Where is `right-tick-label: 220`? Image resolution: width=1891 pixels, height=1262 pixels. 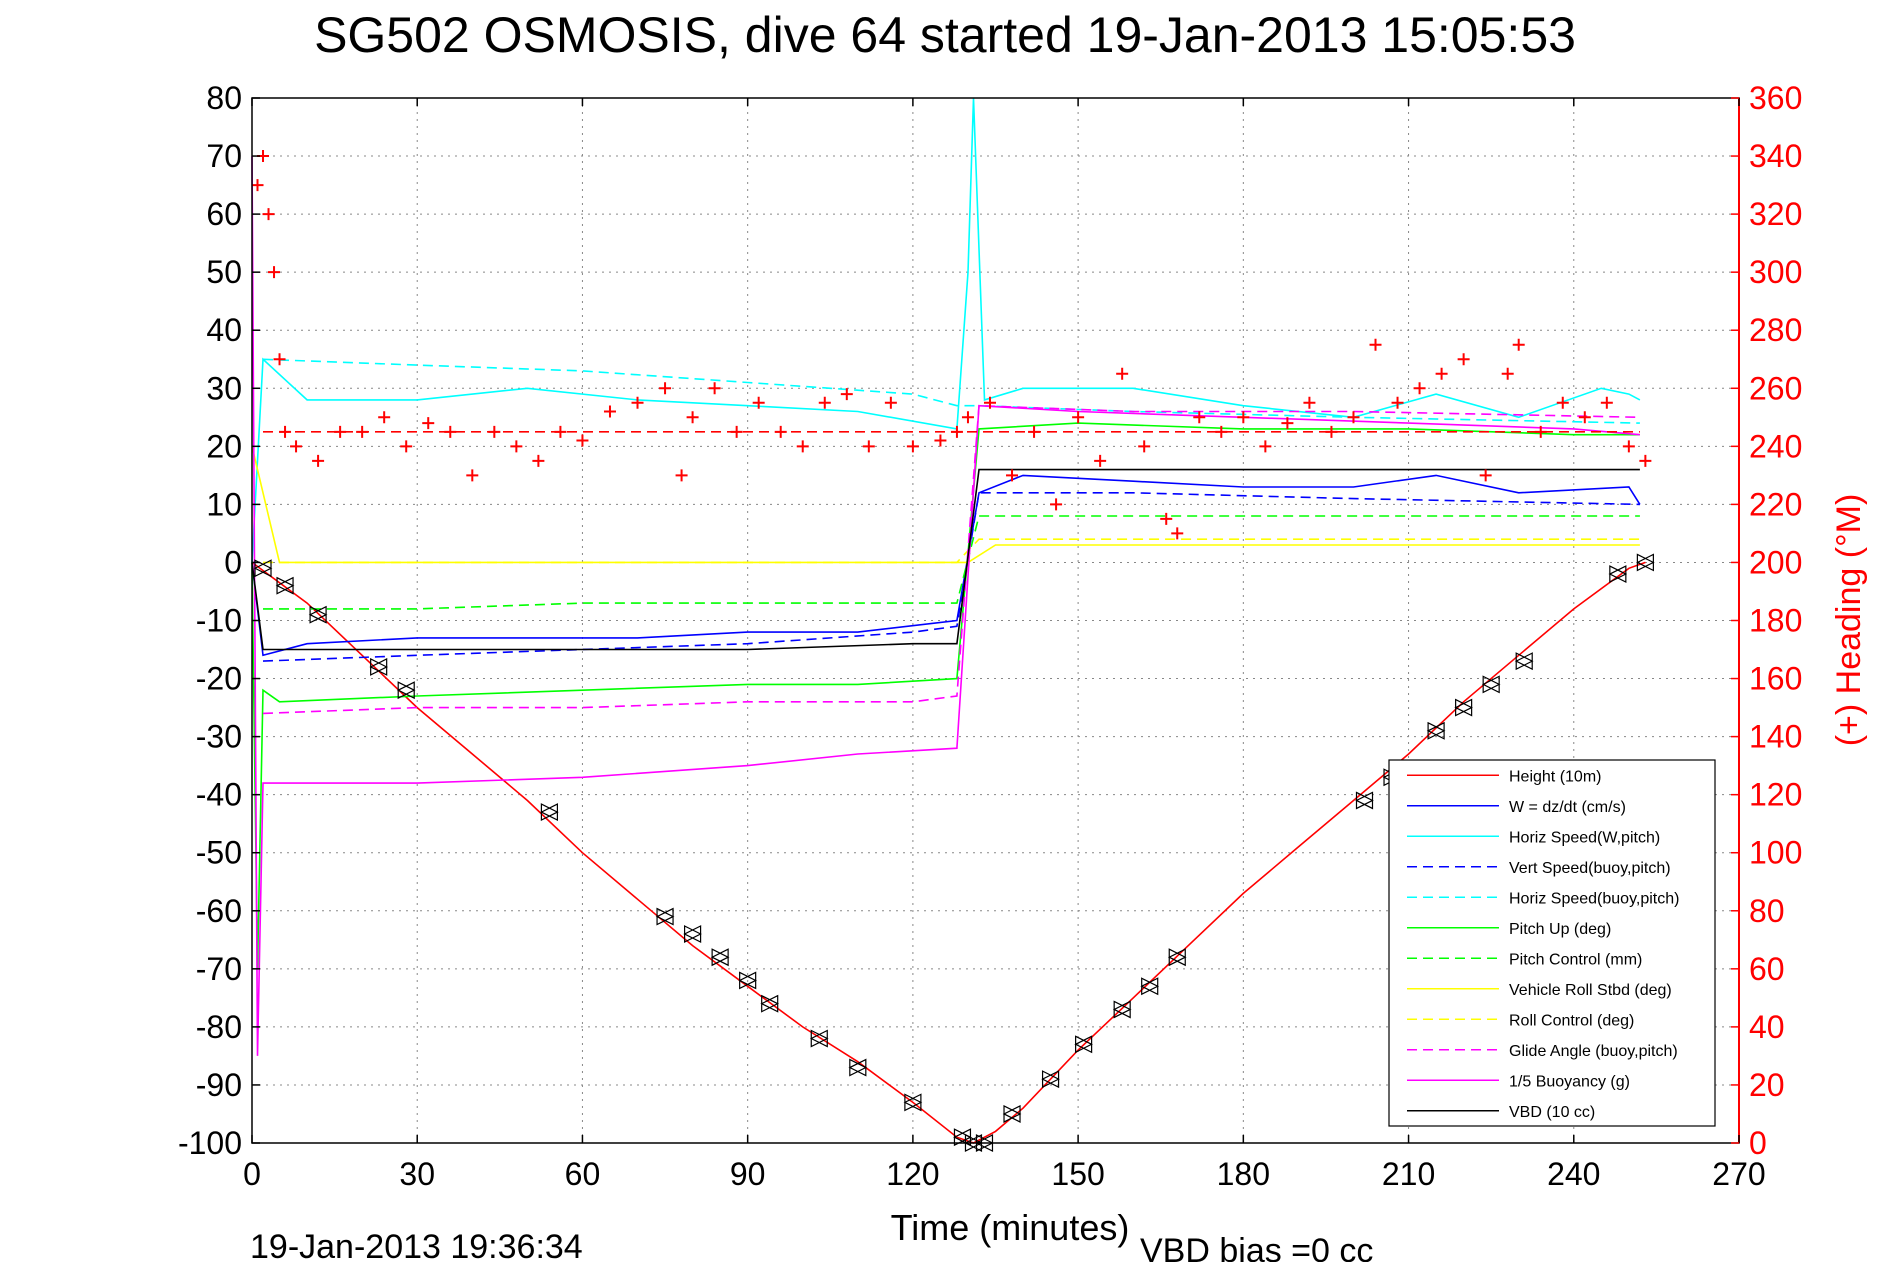 right-tick-label: 220 is located at coordinates (1775, 504).